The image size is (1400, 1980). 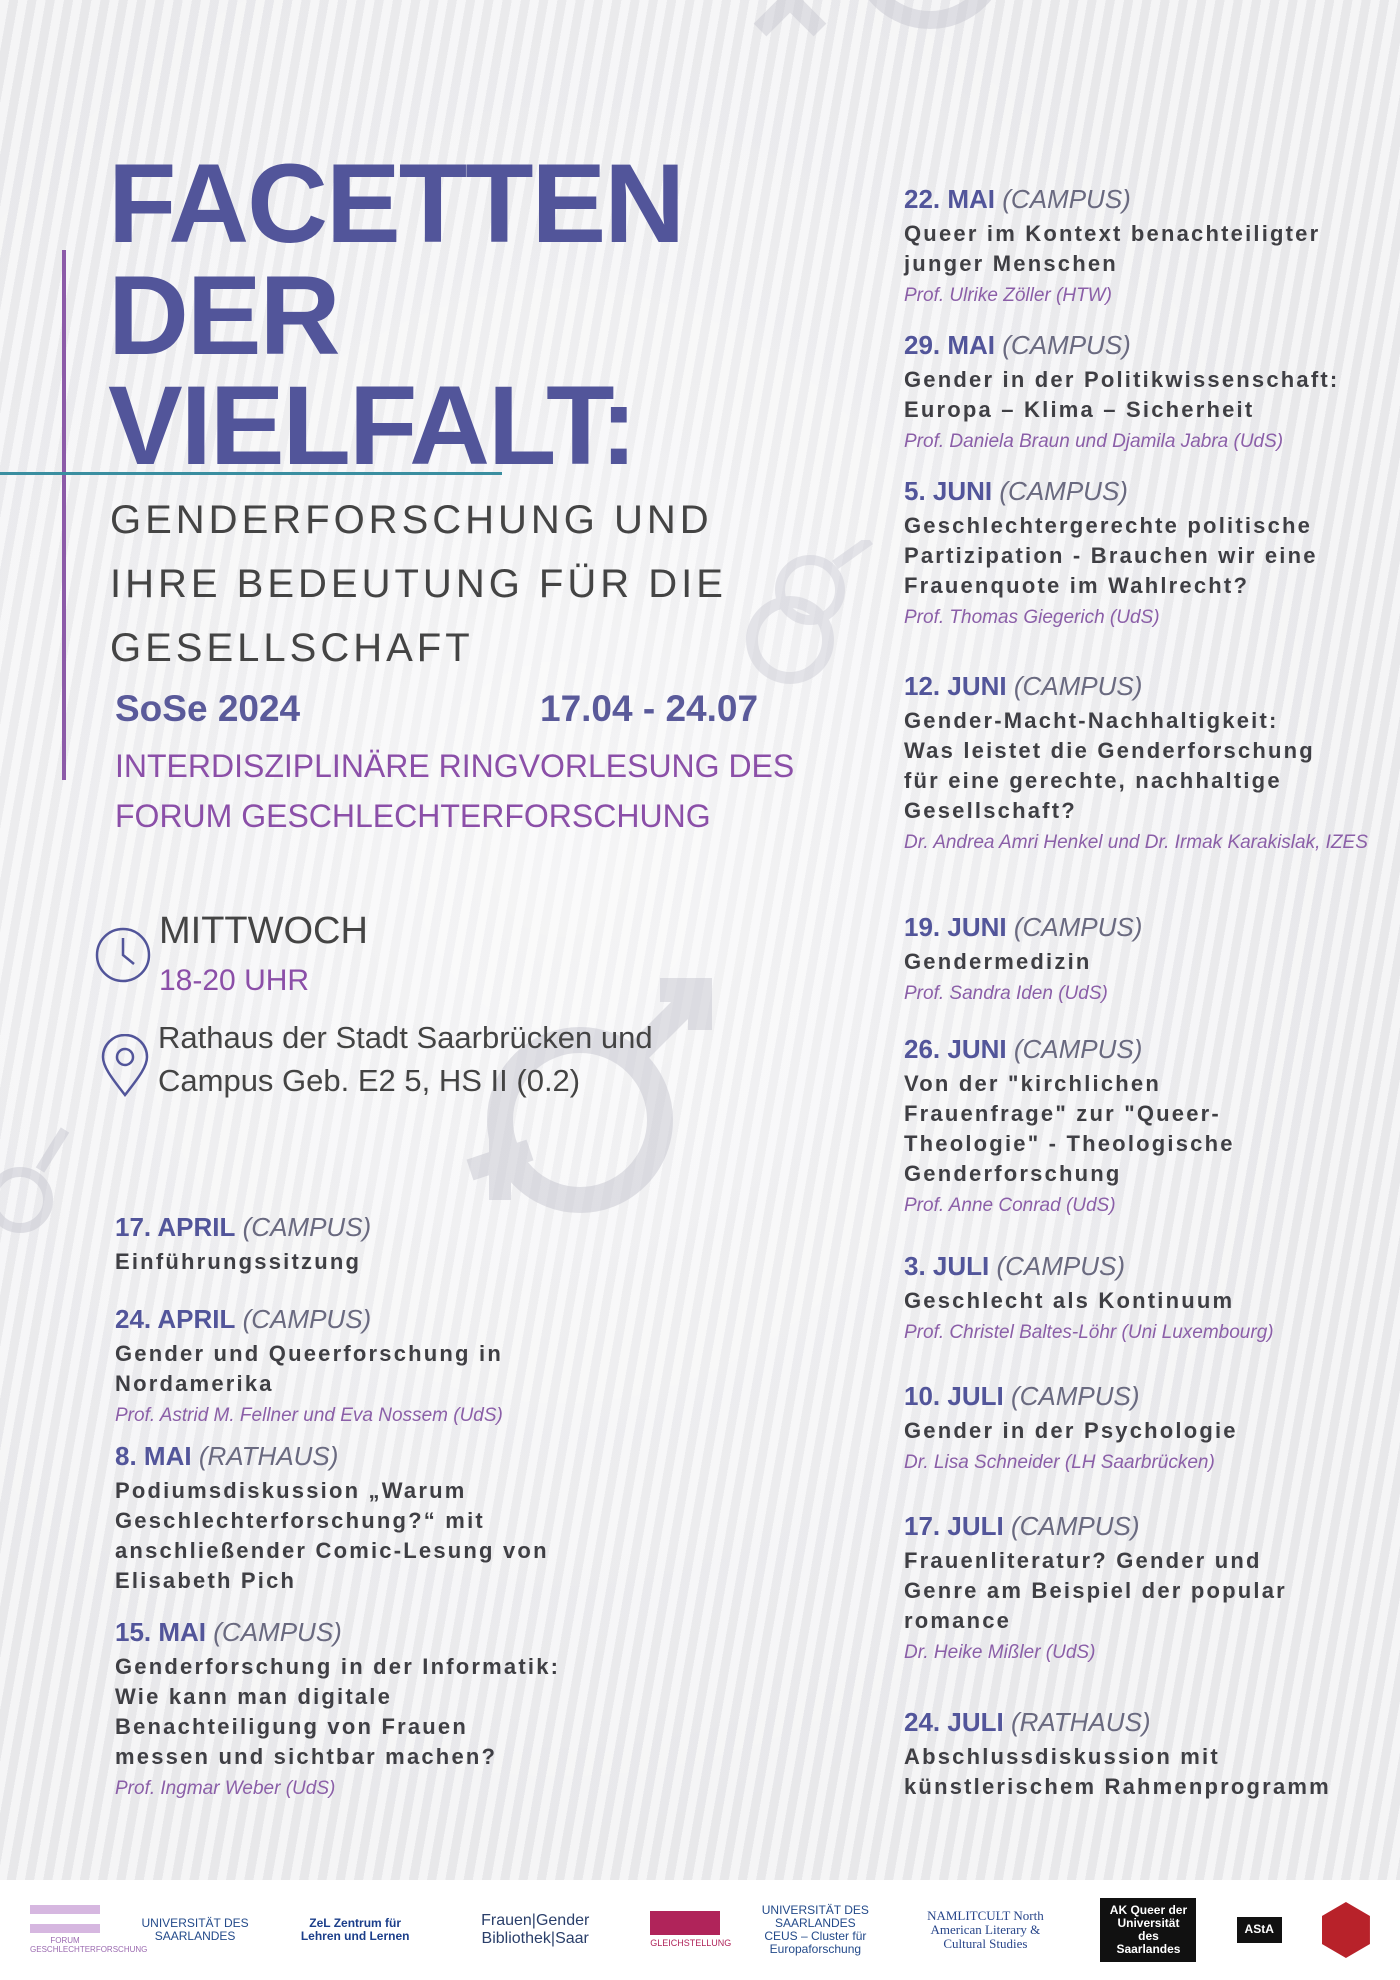 I want to click on event-date-line: 29. MAI (CAMPUS), so click(x=1144, y=345).